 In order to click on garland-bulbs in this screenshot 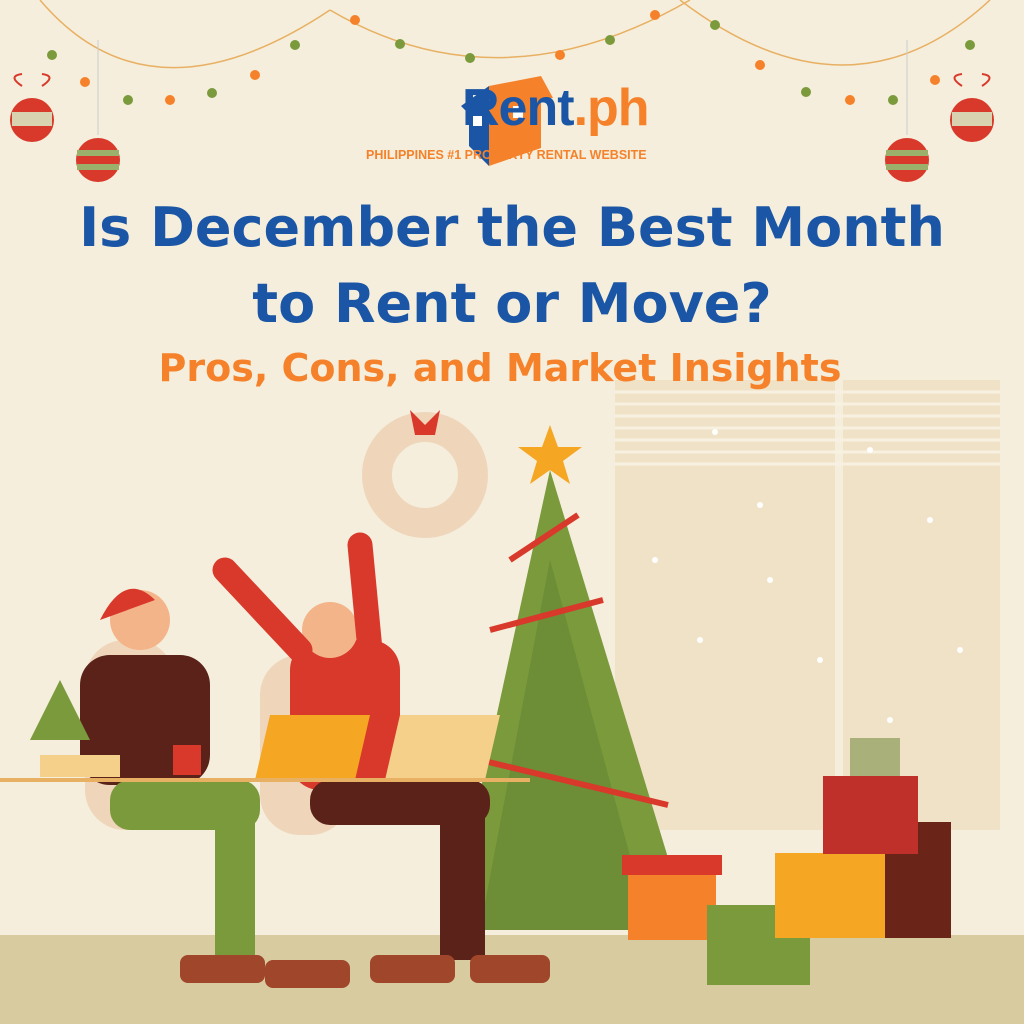, I will do `click(511, 57)`.